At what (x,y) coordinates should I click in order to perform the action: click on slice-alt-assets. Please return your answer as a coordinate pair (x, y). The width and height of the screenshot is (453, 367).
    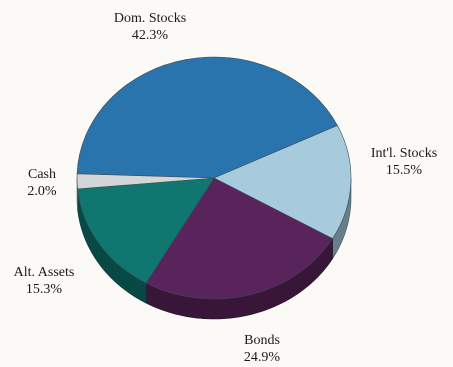
    Looking at the image, I should click on (146, 230).